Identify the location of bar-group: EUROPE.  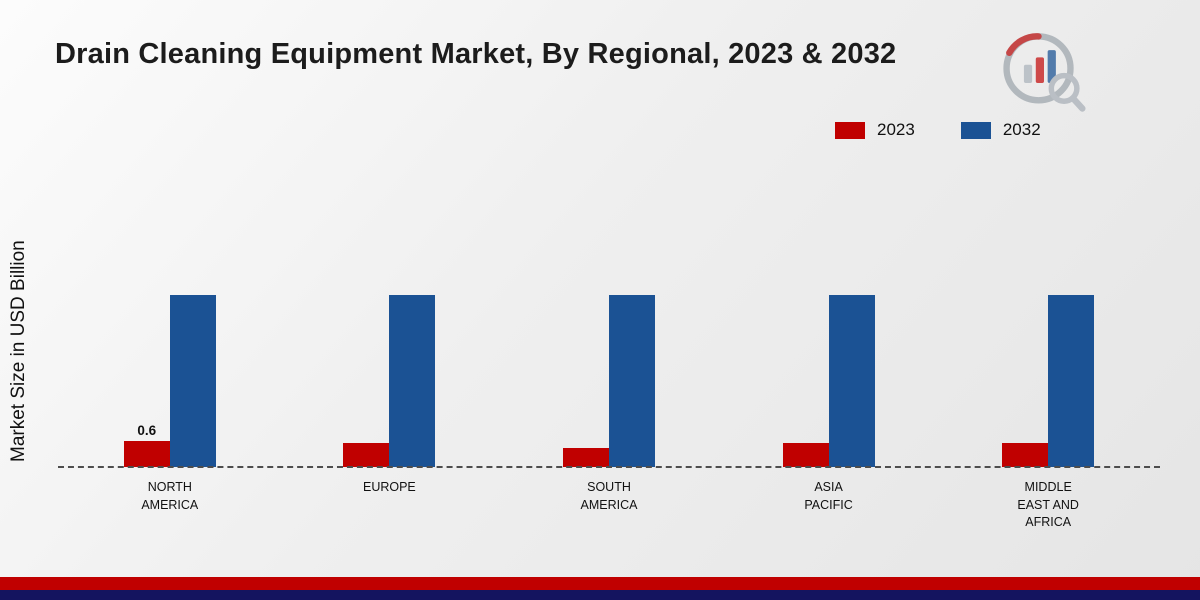
(389, 394).